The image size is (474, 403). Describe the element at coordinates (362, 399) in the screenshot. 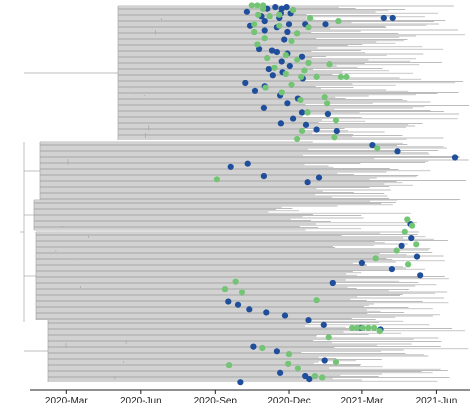

I see `x-tick-label: 2021-Mar` at that location.